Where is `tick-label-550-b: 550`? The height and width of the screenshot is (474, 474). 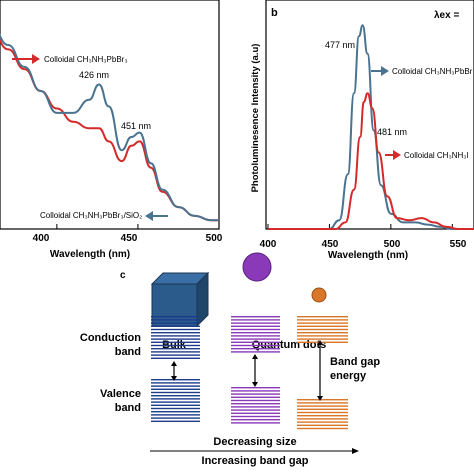
tick-label-550-b: 550 is located at coordinates (458, 244).